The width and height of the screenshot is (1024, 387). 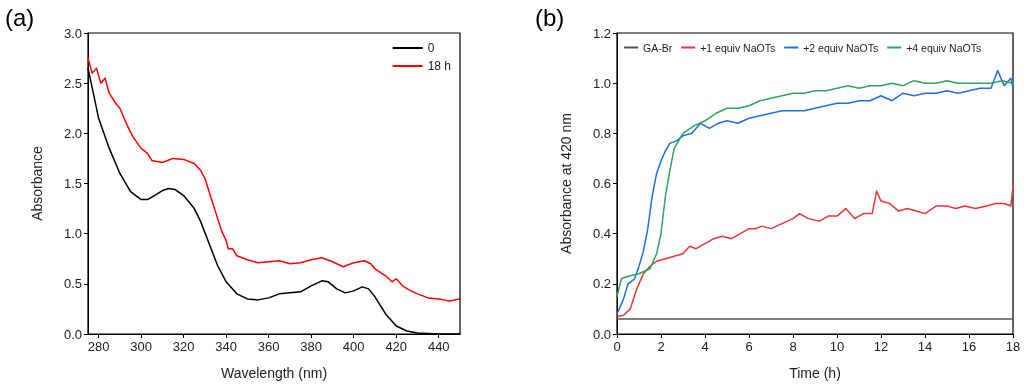 I want to click on legend-label: GA-Br, so click(x=658, y=47).